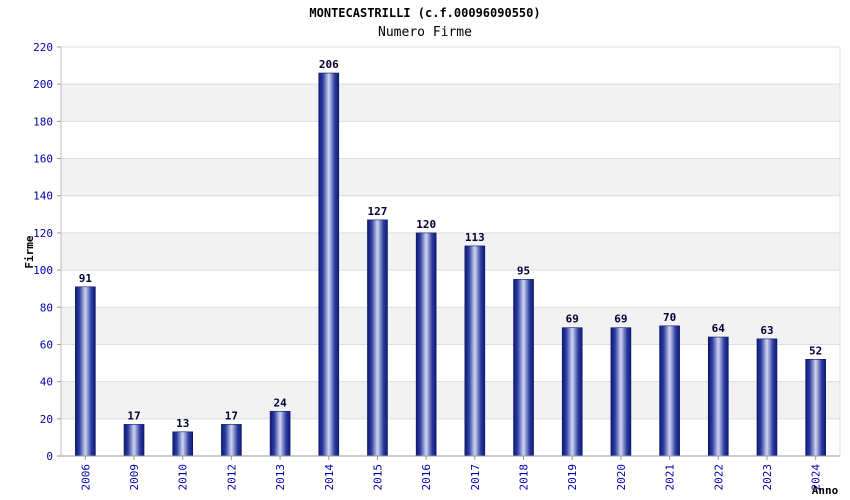 This screenshot has width=850, height=500. What do you see at coordinates (669, 391) in the screenshot?
I see `bar-2021` at bounding box center [669, 391].